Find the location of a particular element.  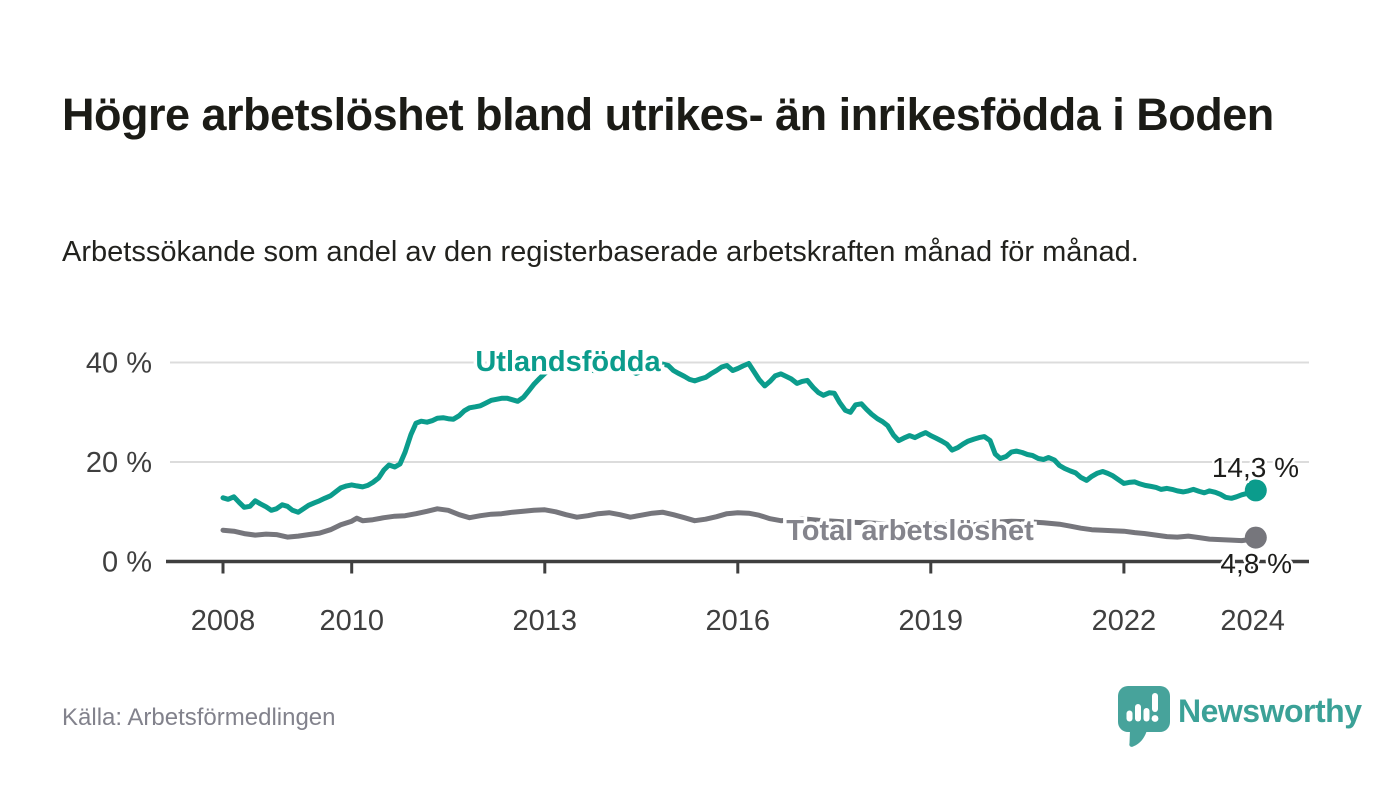

x-tick-label: 2022 is located at coordinates (1124, 621).